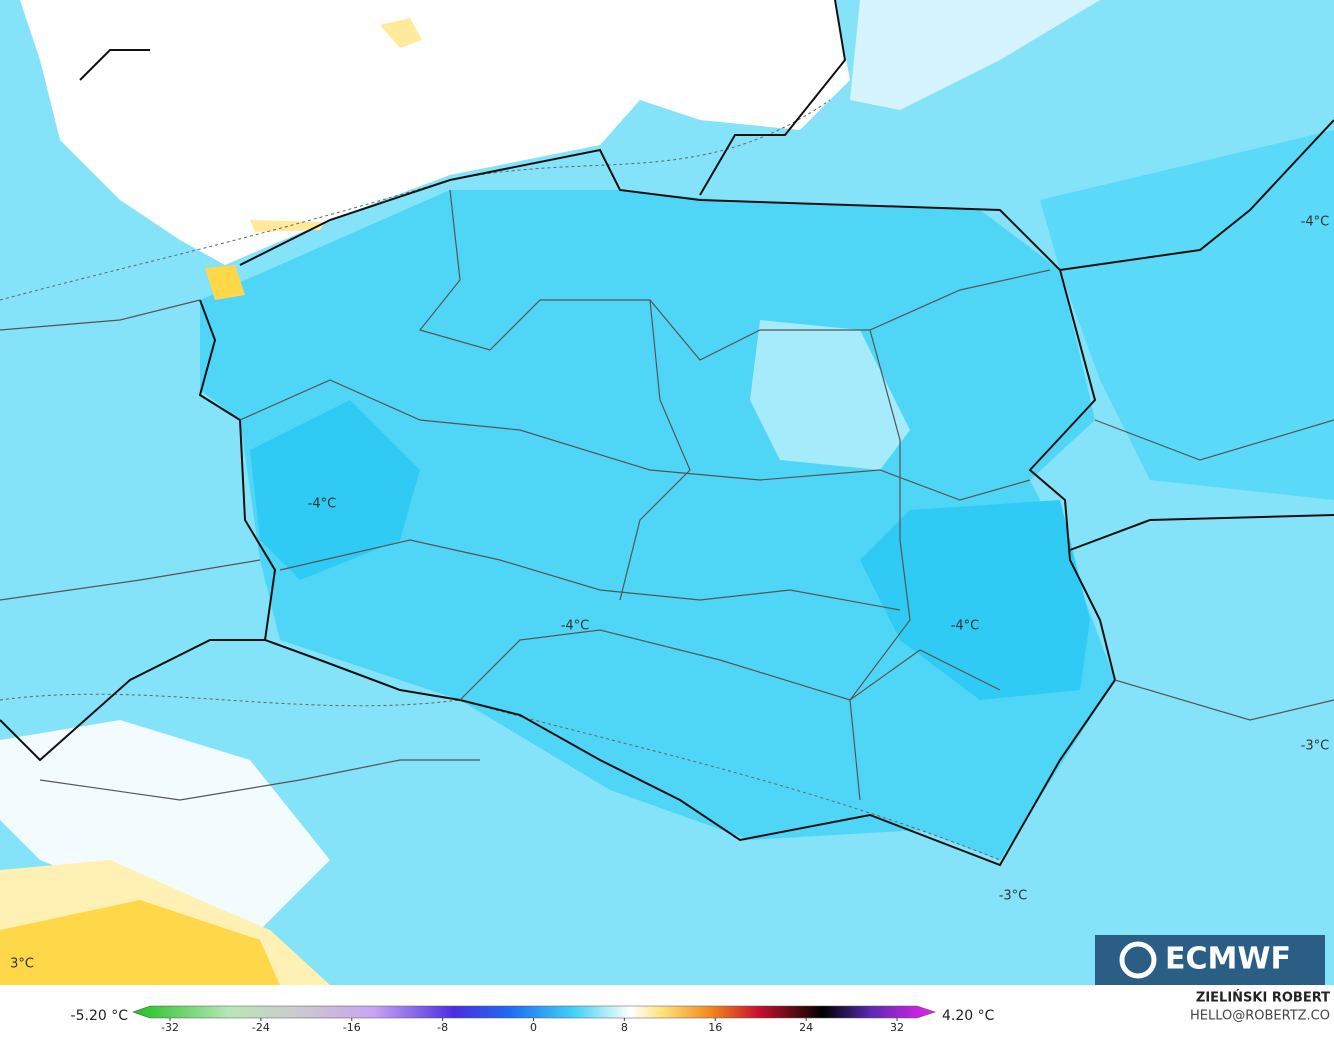 The width and height of the screenshot is (1334, 1039). What do you see at coordinates (22, 964) in the screenshot?
I see `contour-label: 3°C` at bounding box center [22, 964].